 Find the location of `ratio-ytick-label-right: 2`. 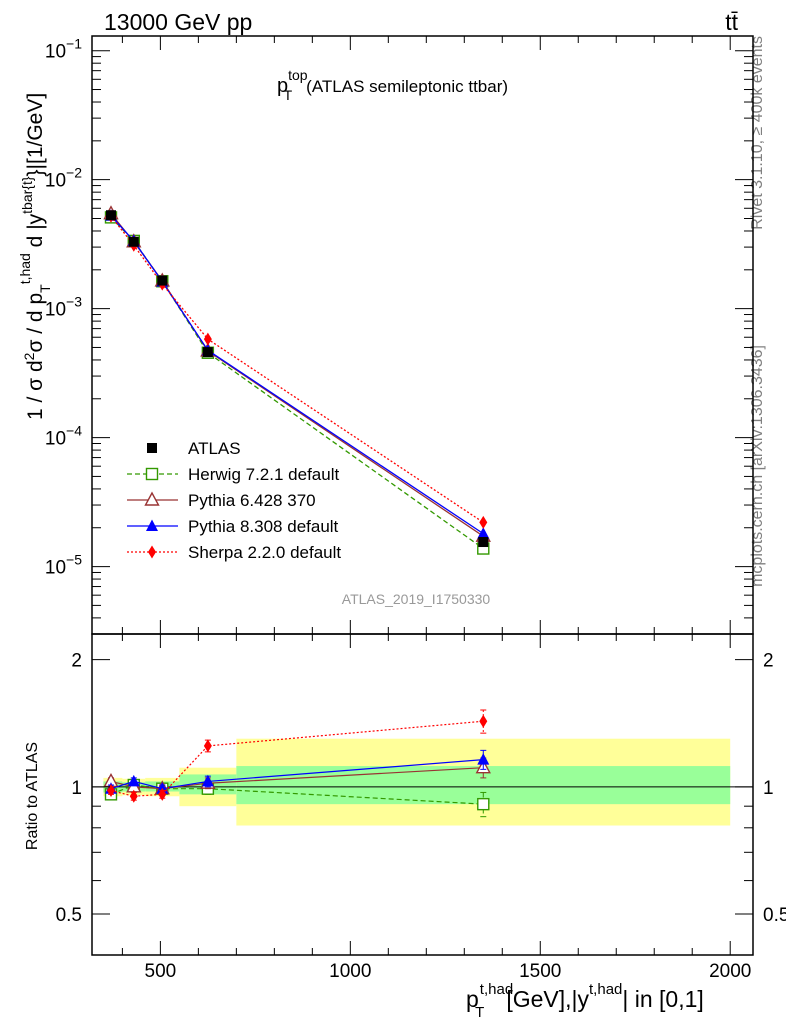

ratio-ytick-label-right: 2 is located at coordinates (768, 661).